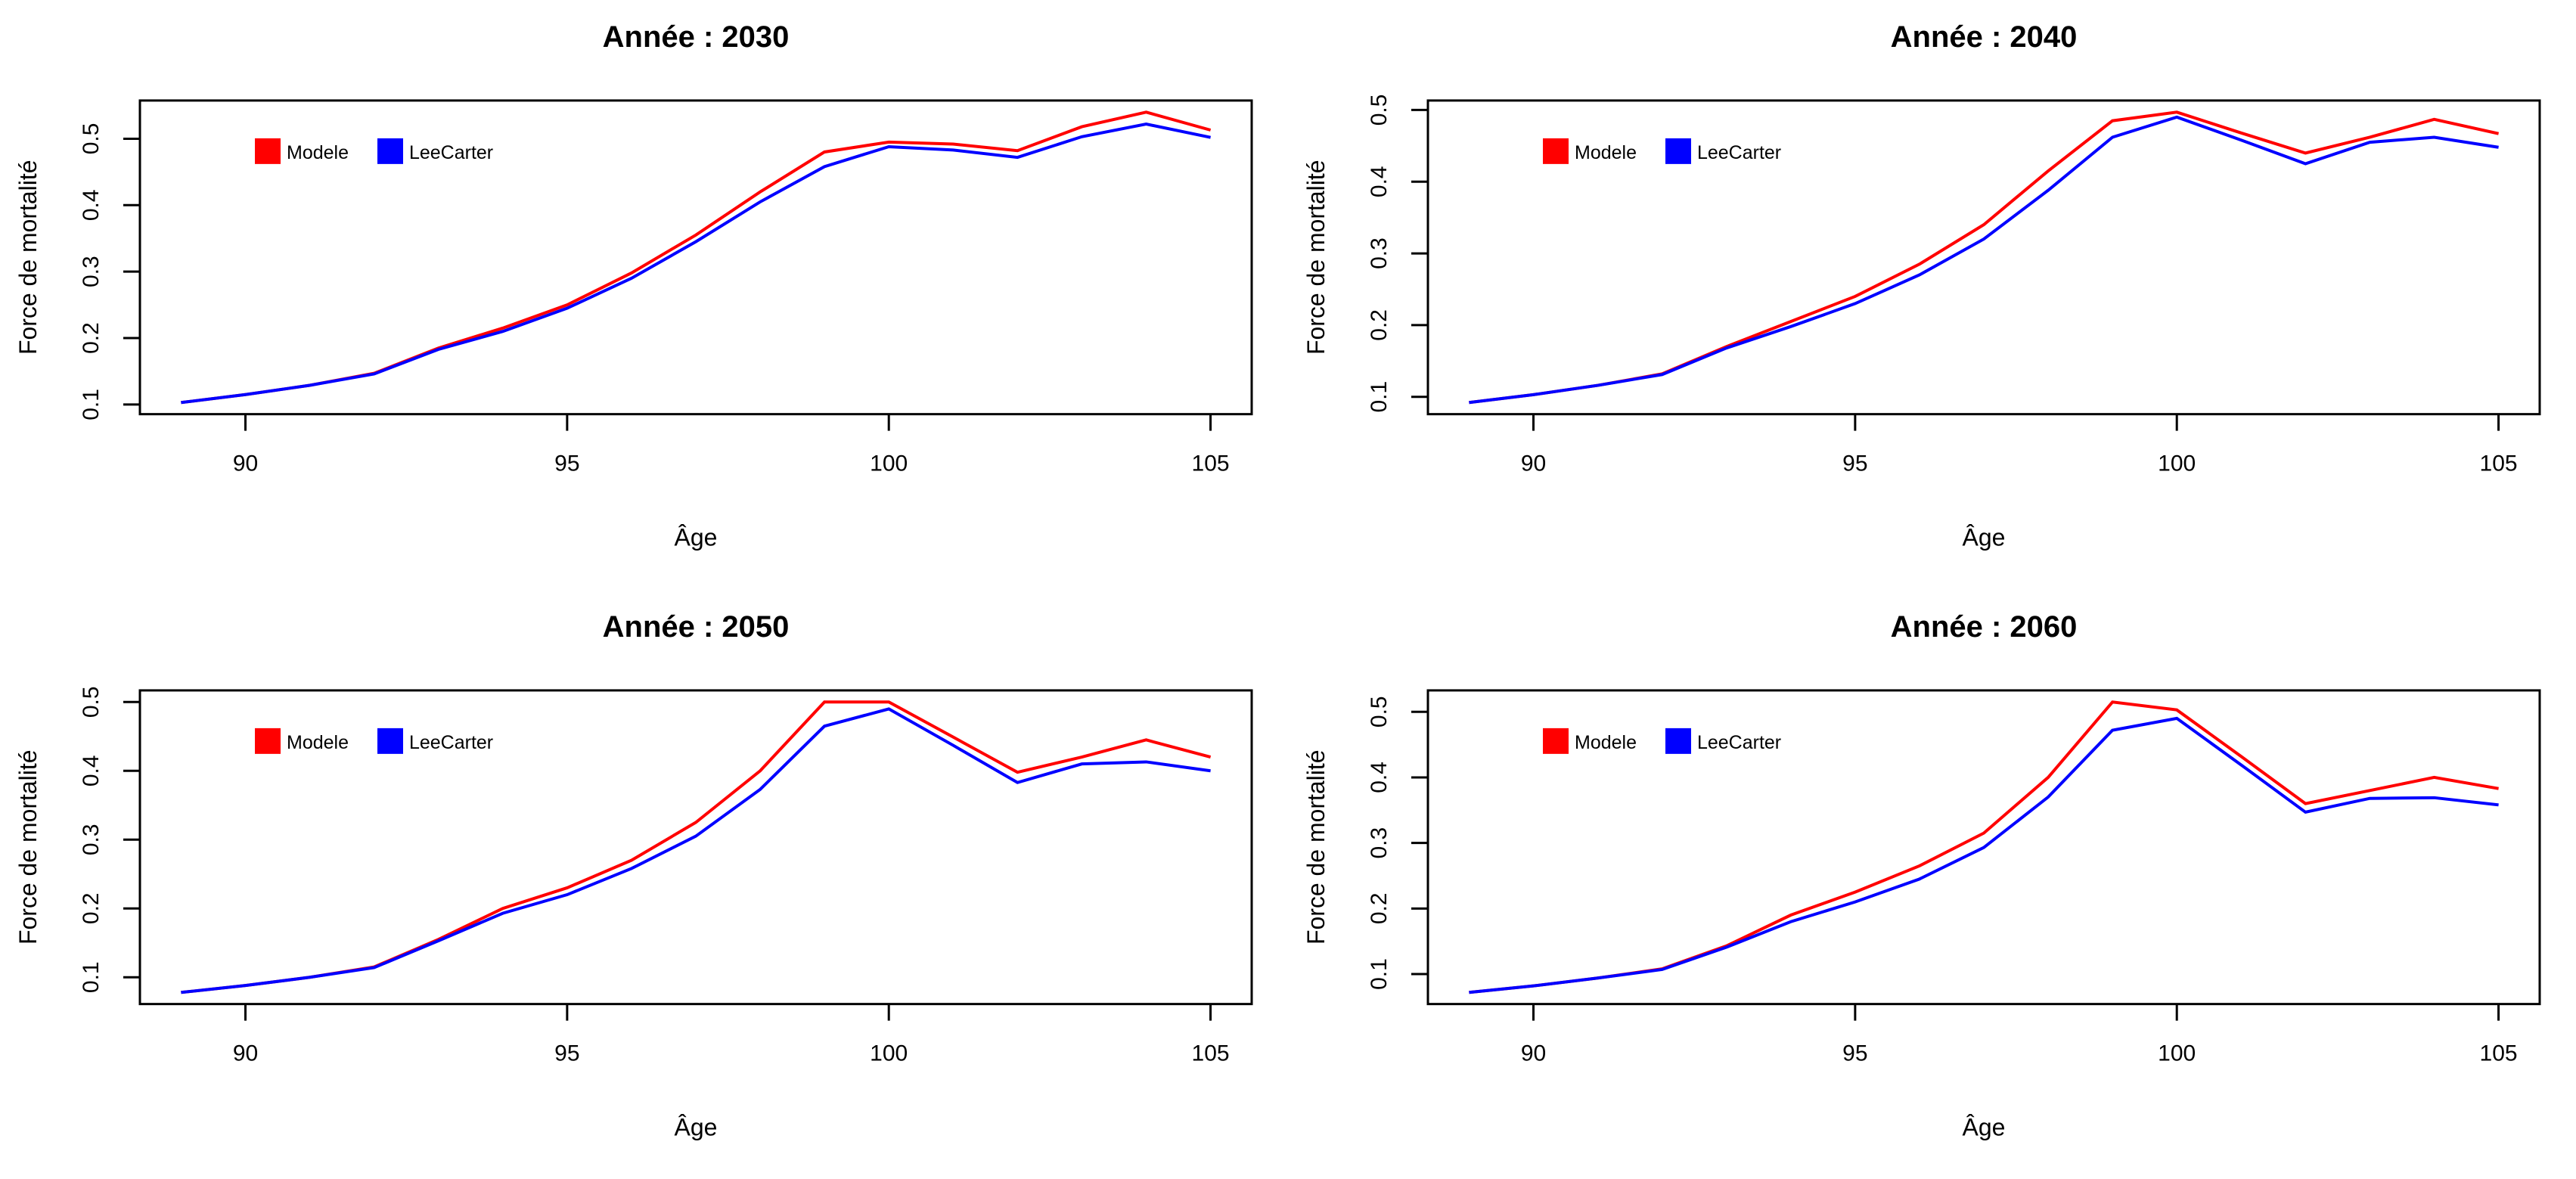 This screenshot has height=1179, width=2576. Describe the element at coordinates (696, 626) in the screenshot. I see `chart-title: Année : 2050` at that location.